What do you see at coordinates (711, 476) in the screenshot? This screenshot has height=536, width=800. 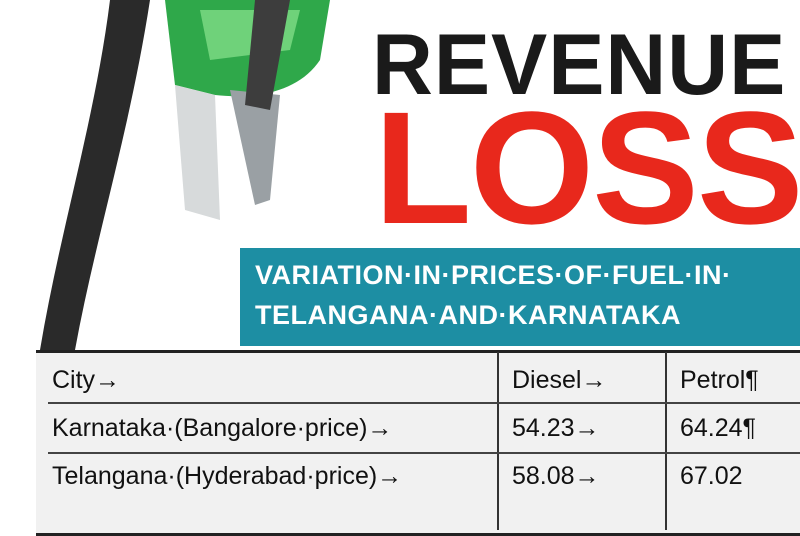 I see `table-cell: 67.02` at bounding box center [711, 476].